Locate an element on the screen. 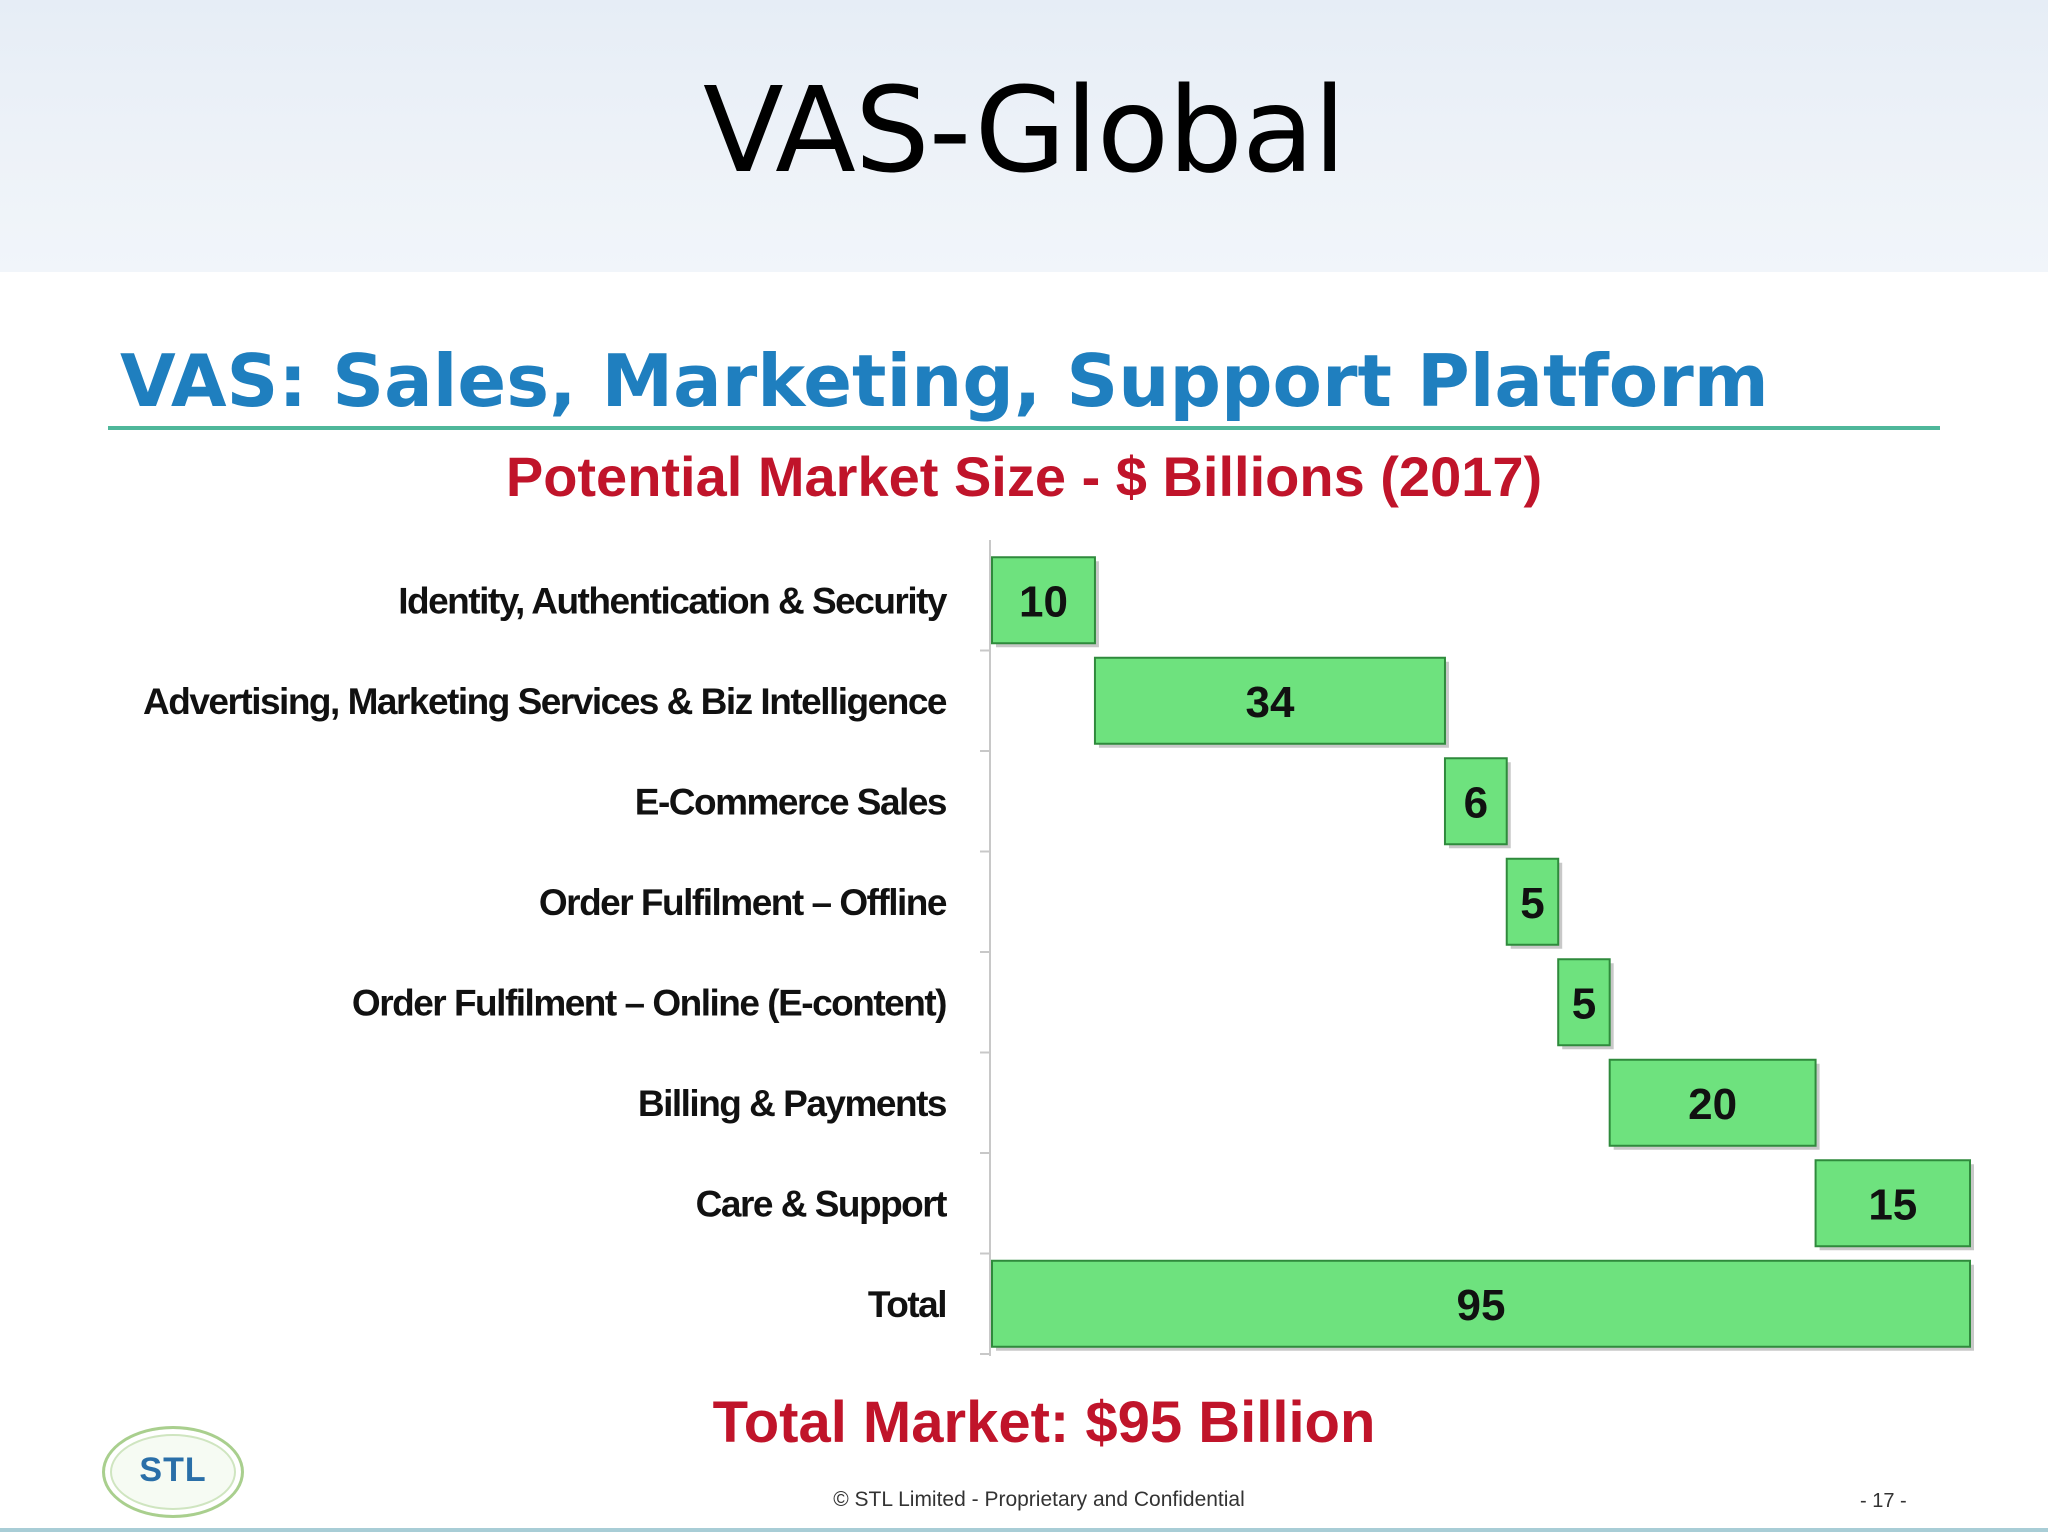  infographic-heading: VAS: Sales, Marketing, Support Platform is located at coordinates (944, 381).